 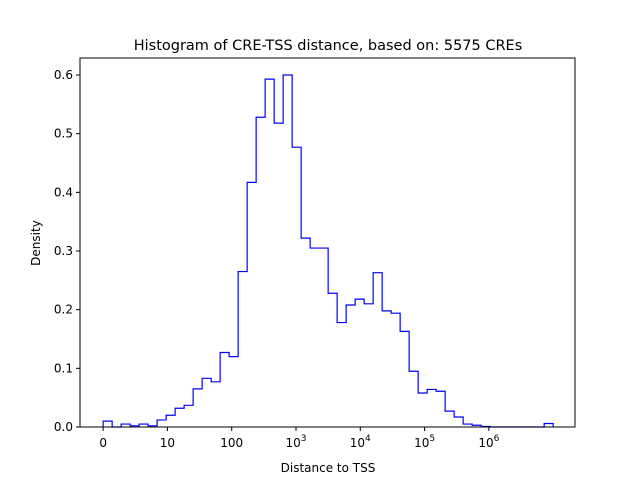 I want to click on x-tick-label: 10⁵, so click(x=424, y=442).